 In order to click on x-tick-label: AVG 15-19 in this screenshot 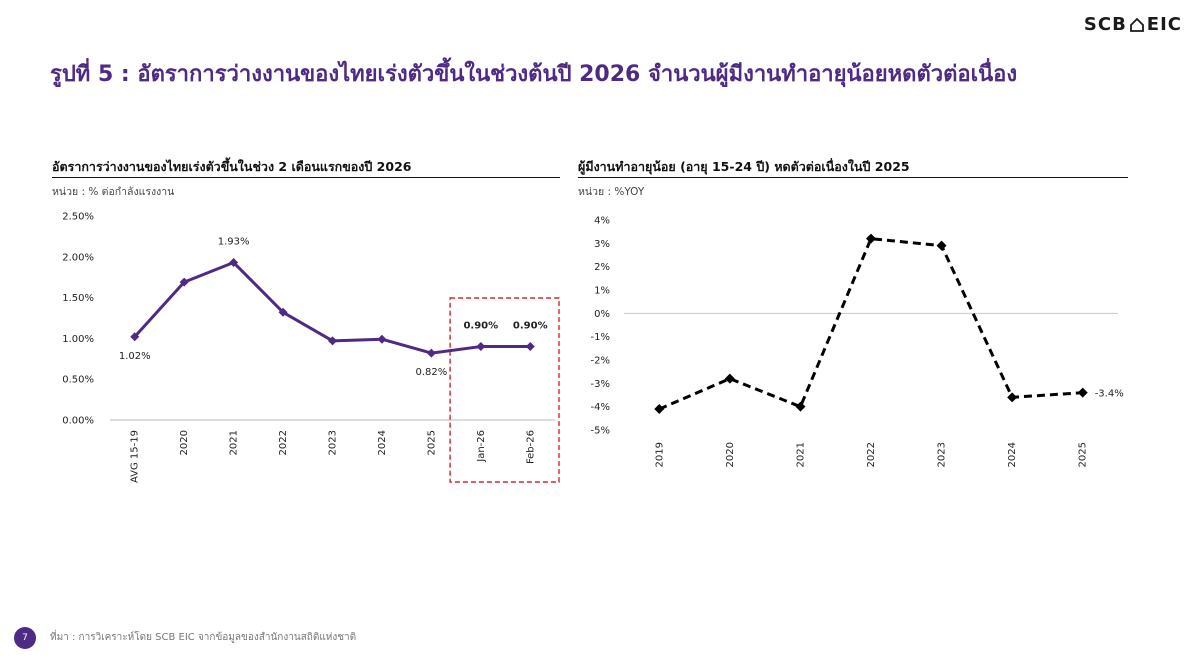, I will do `click(135, 456)`.